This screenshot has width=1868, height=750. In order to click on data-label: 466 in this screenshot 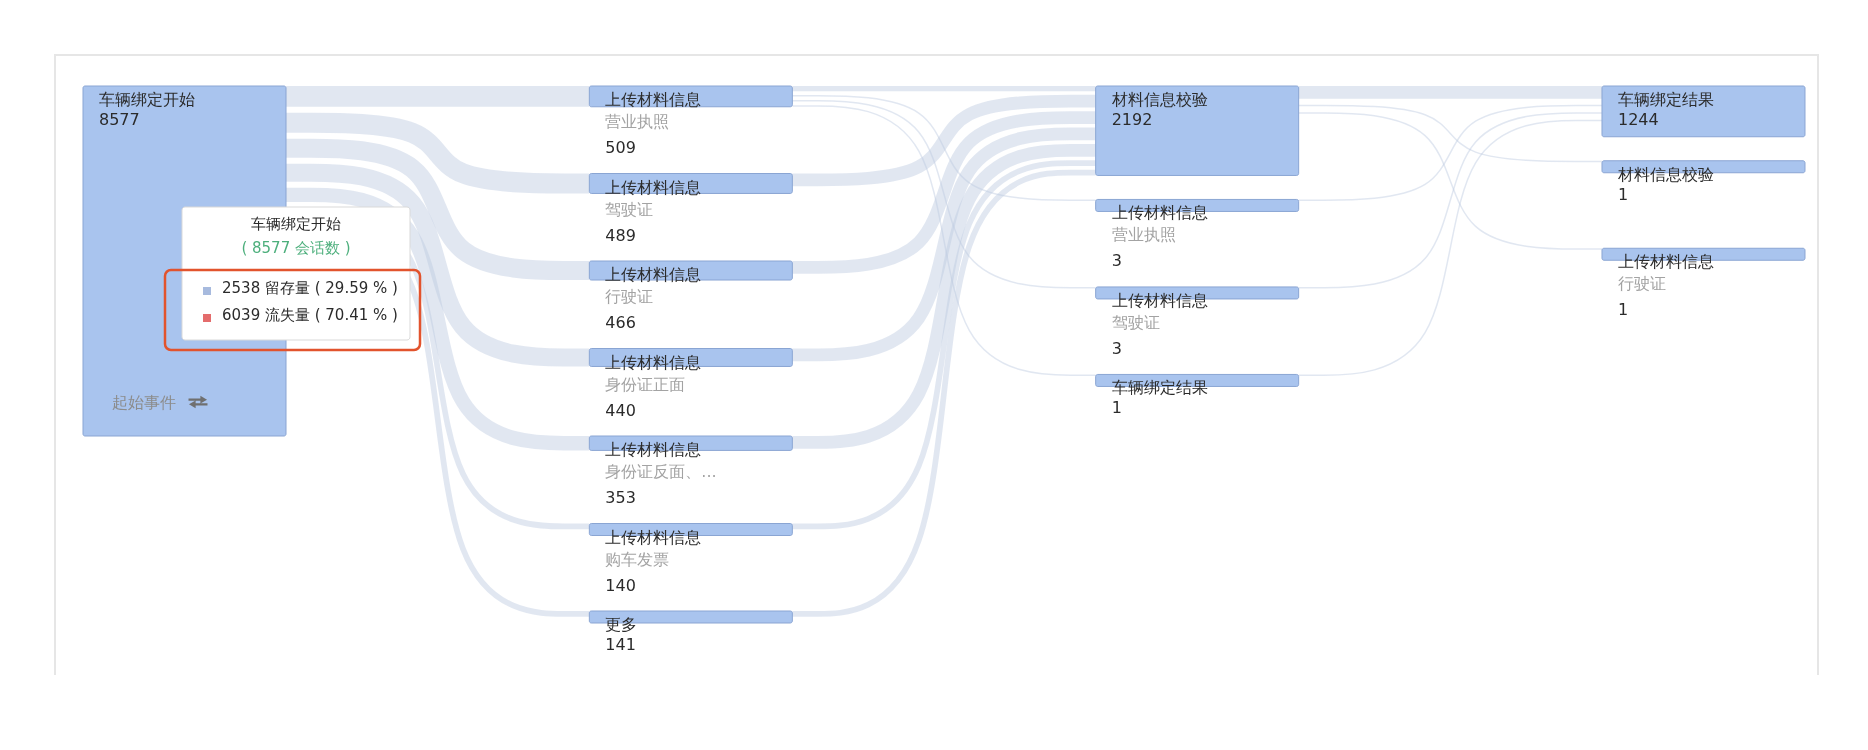, I will do `click(620, 322)`.